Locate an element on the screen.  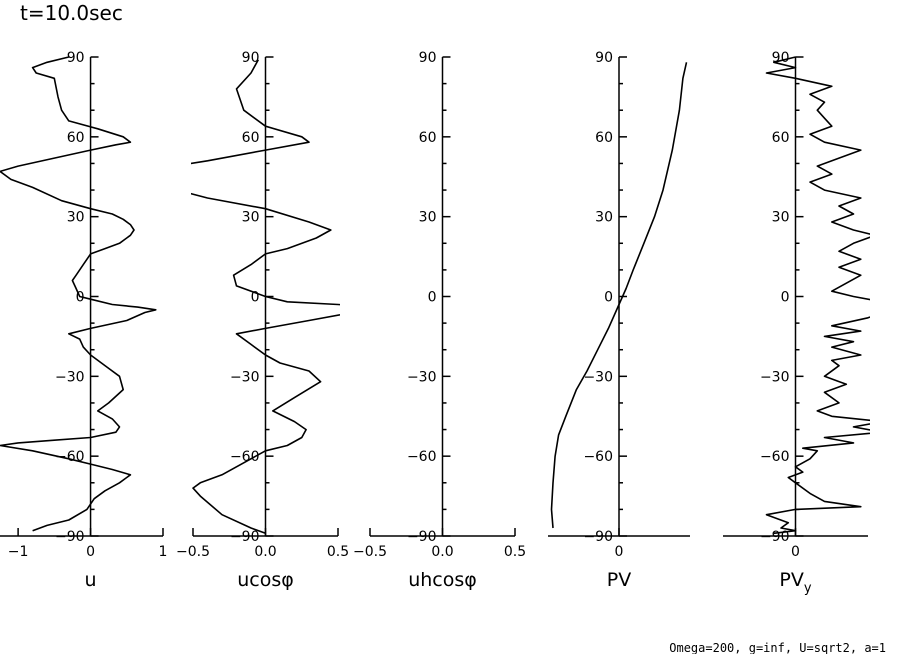
x-axis-label-subscript: y is located at coordinates (808, 588).